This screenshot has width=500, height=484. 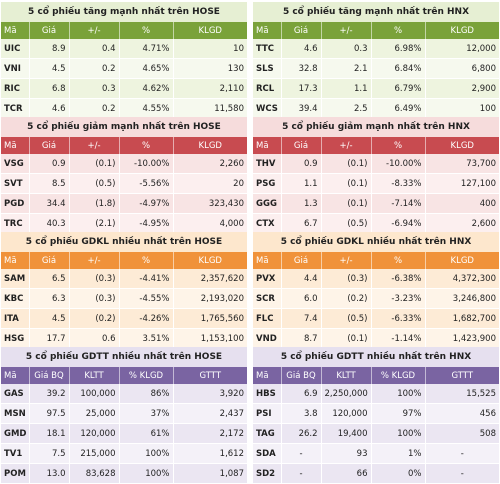 What do you see at coordinates (398, 279) in the screenshot?
I see `table-cell: -6.38%` at bounding box center [398, 279].